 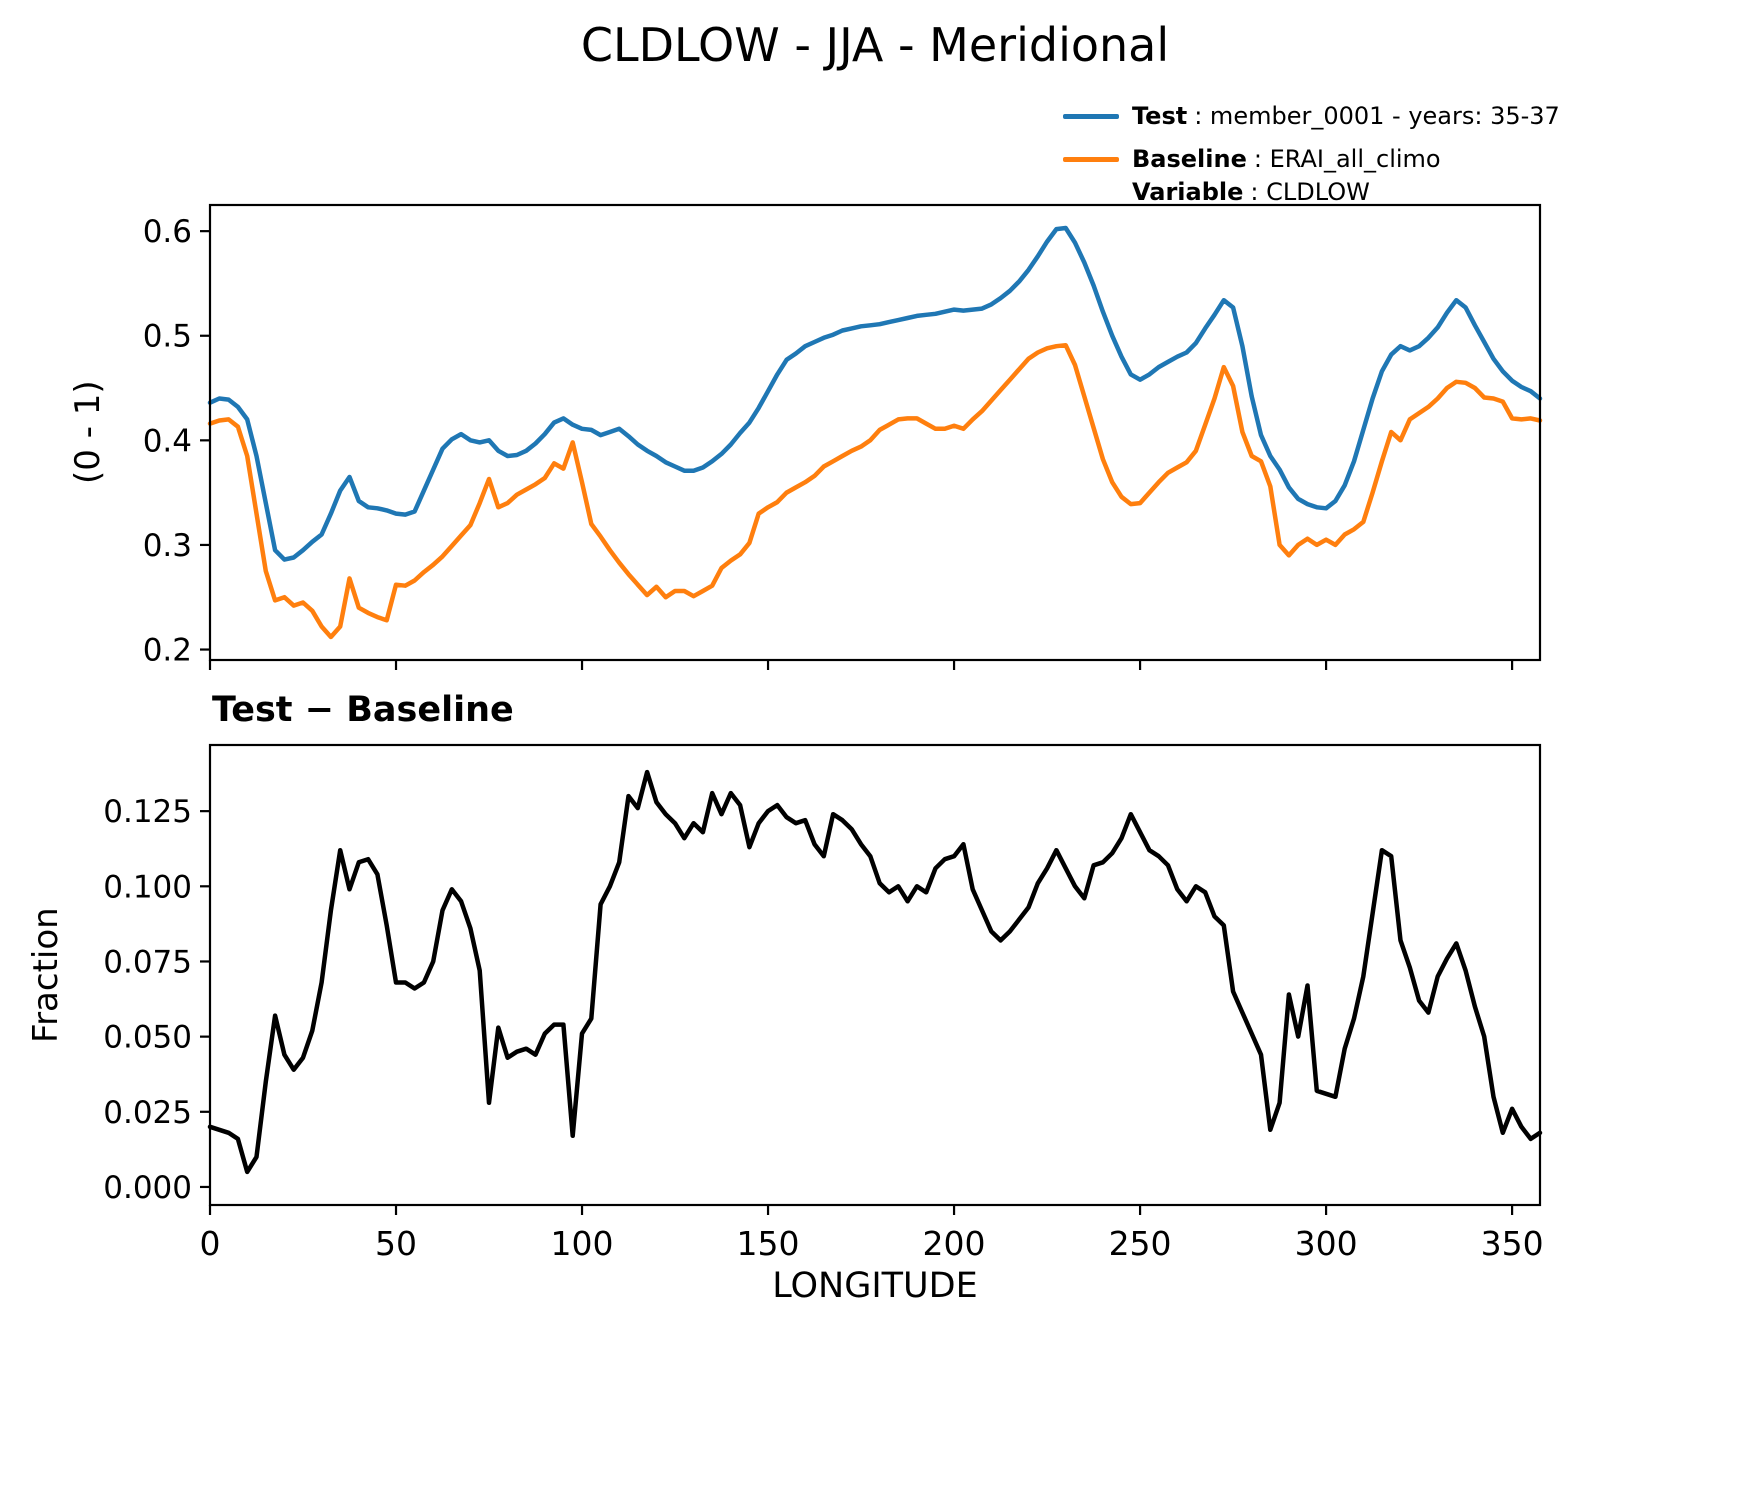 I want to click on baseline-line-swatch, so click(x=1091, y=159).